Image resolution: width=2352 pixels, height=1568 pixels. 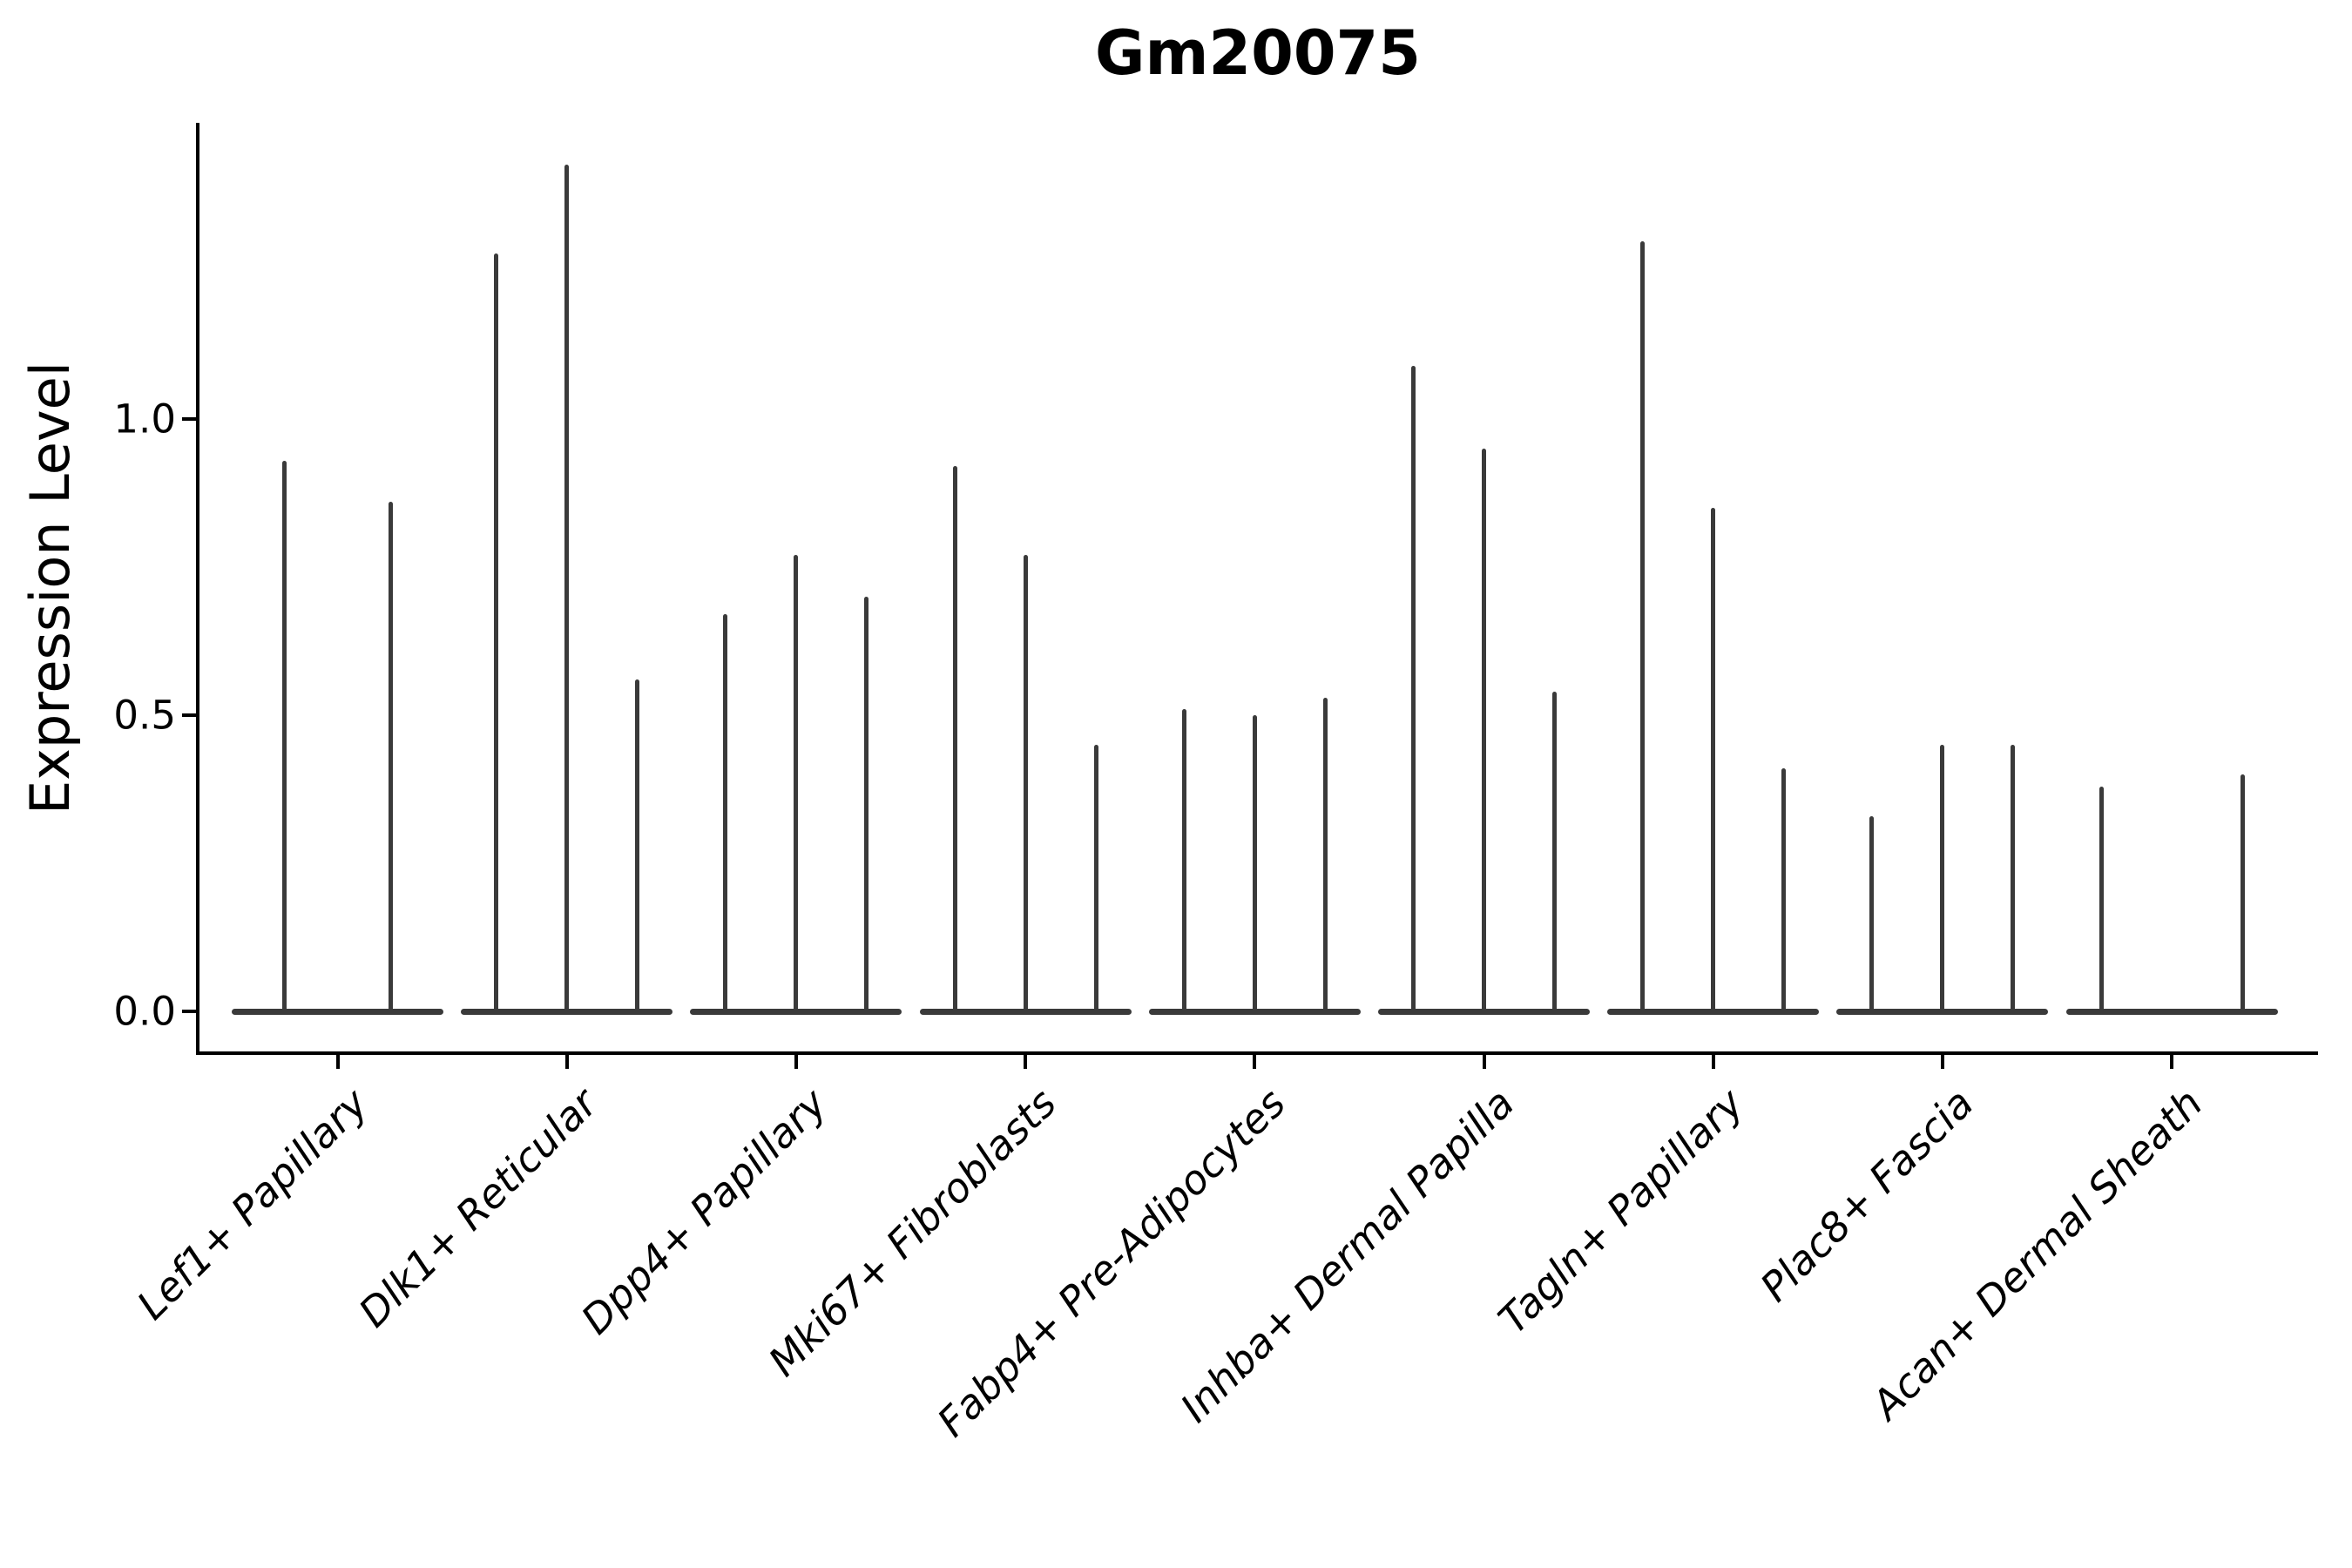 I want to click on x-tick-label: Dpp4+ Papillary, so click(x=703, y=1211).